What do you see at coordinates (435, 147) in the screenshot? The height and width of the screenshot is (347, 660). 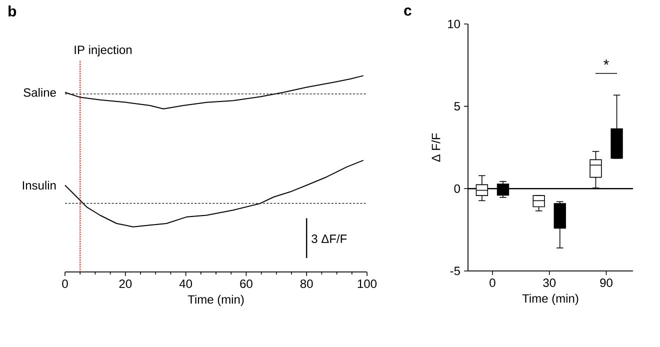 I see `y-axis-title: Δ F/F` at bounding box center [435, 147].